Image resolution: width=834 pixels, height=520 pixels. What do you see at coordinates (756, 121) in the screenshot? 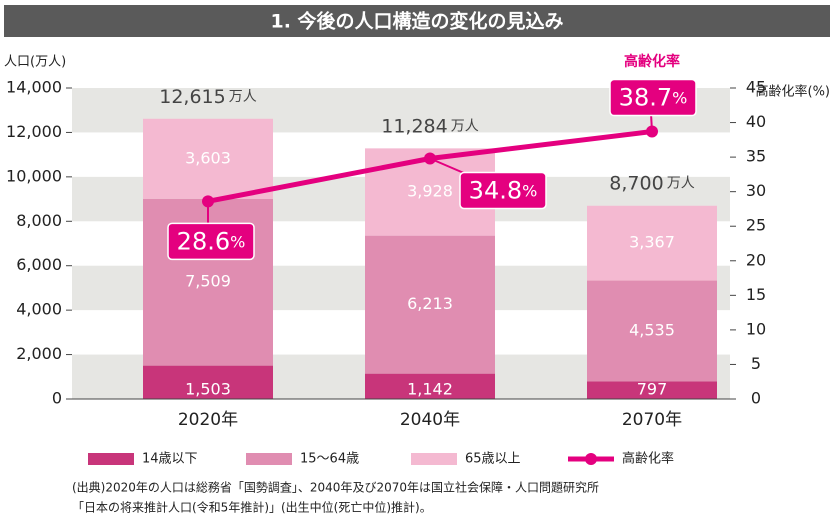
I see `y2-tick-label: 40` at bounding box center [756, 121].